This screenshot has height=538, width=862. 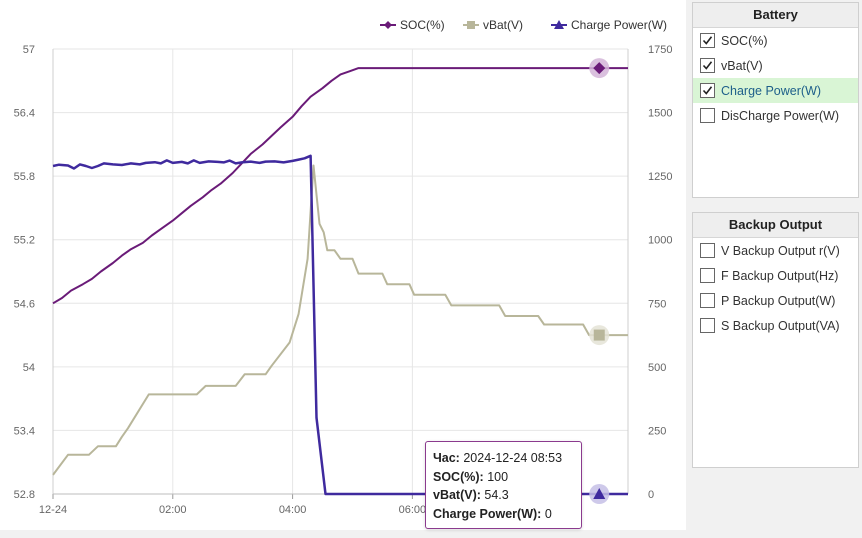 I want to click on y-right-tick-label: 250, so click(x=657, y=431).